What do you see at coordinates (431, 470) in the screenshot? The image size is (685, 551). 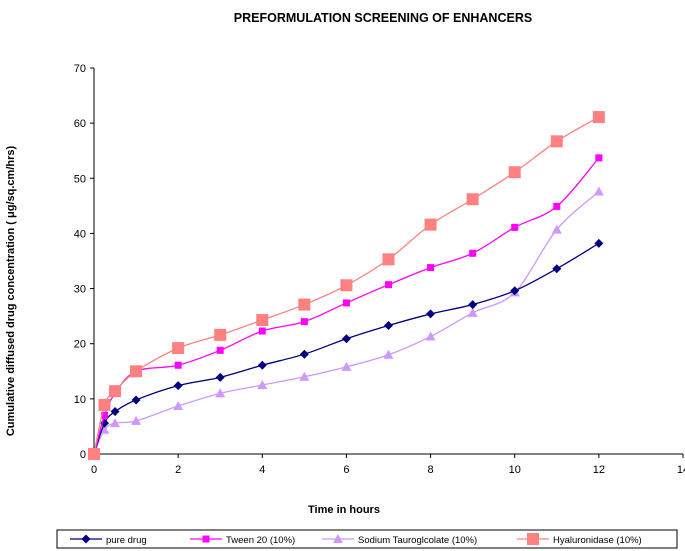 I see `x-tick-label: 8` at bounding box center [431, 470].